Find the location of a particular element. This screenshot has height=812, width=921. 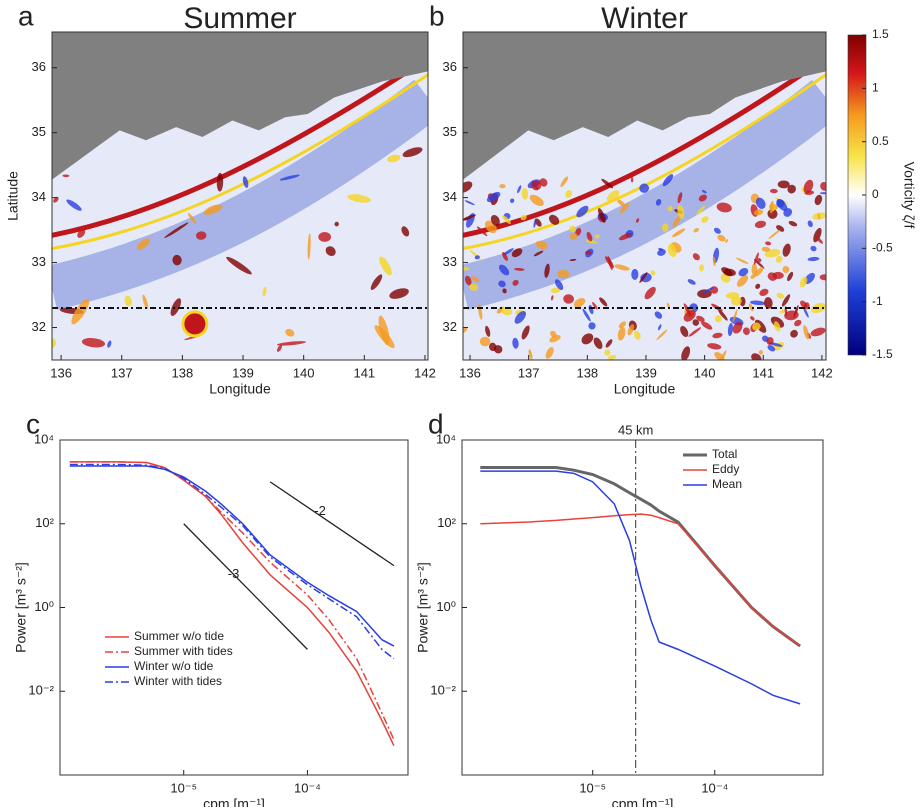

panel-title: Winter is located at coordinates (644, 18).